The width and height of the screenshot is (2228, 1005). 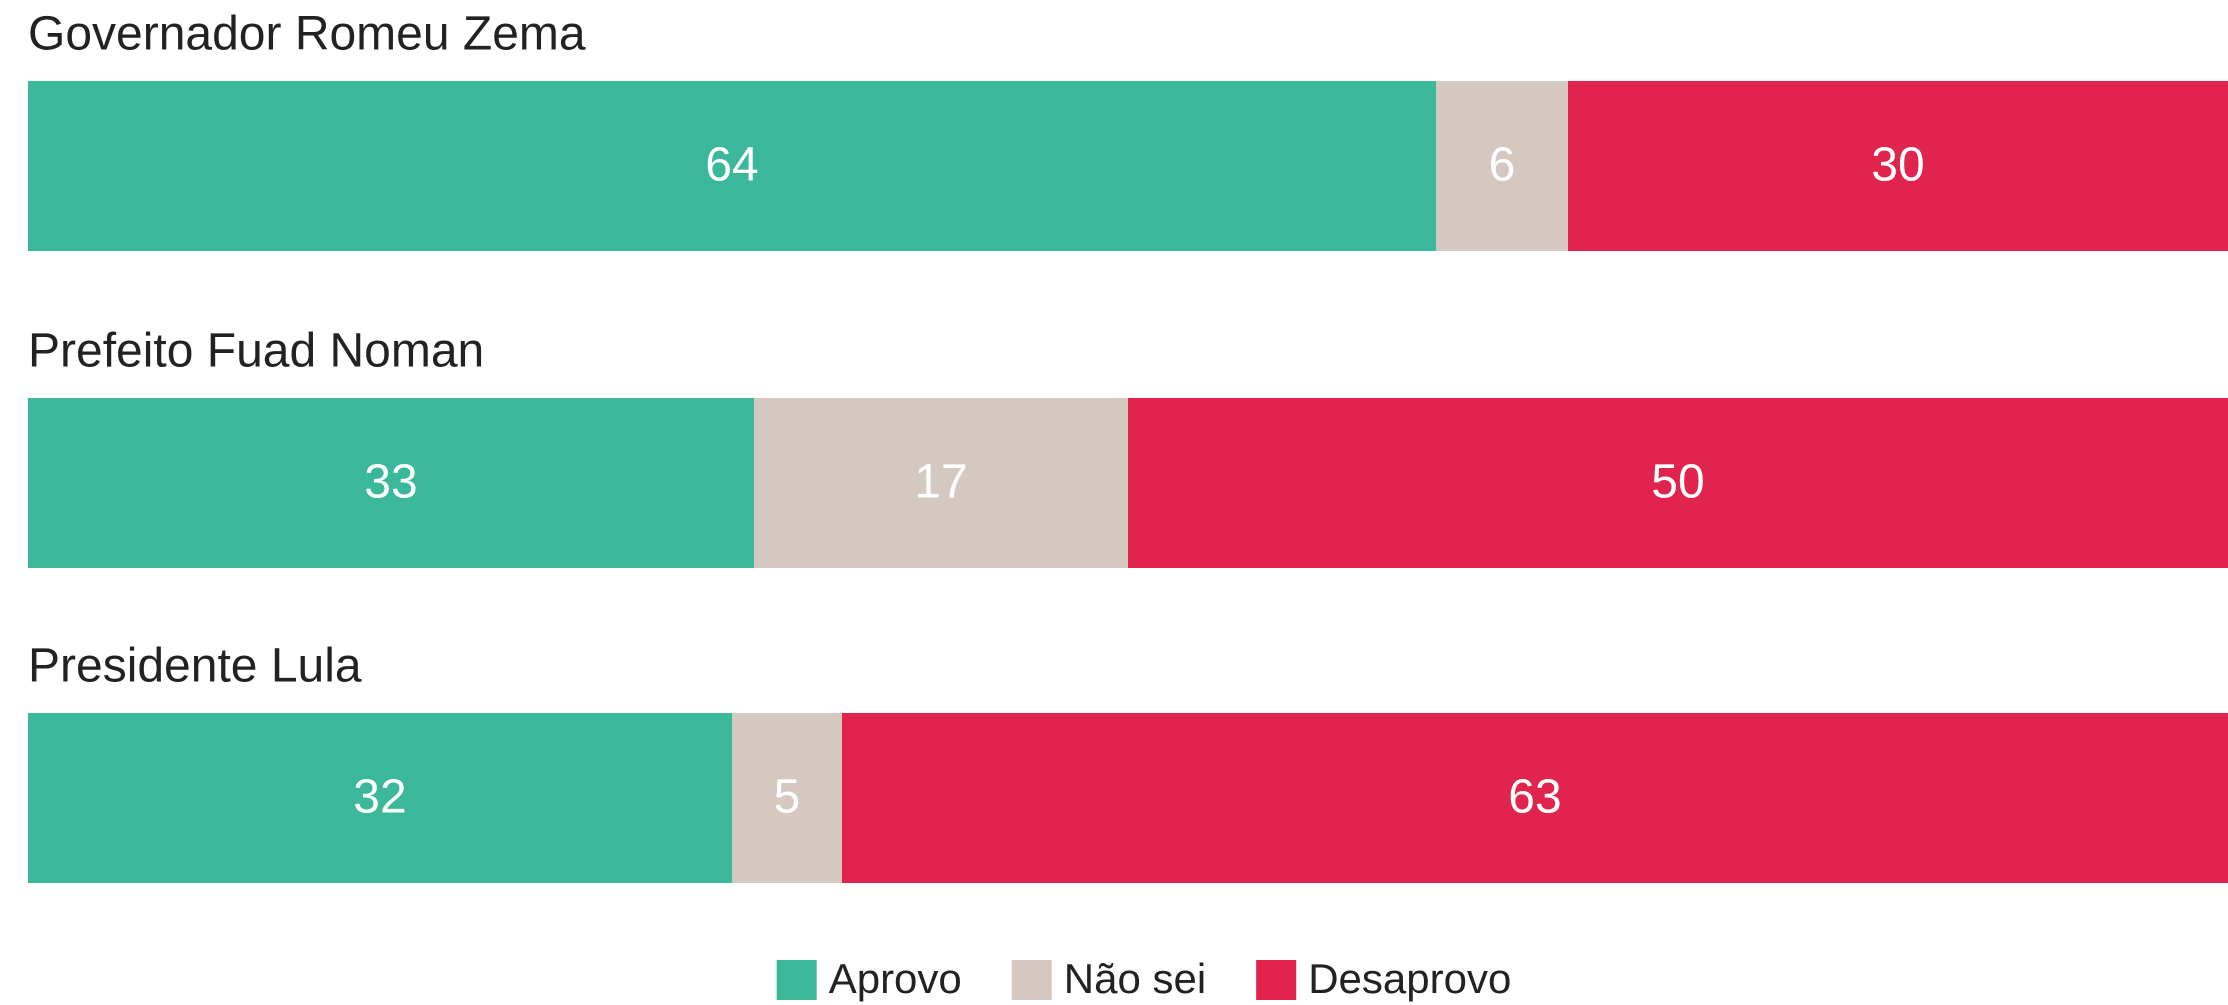 I want to click on data-label: 5, so click(x=787, y=797).